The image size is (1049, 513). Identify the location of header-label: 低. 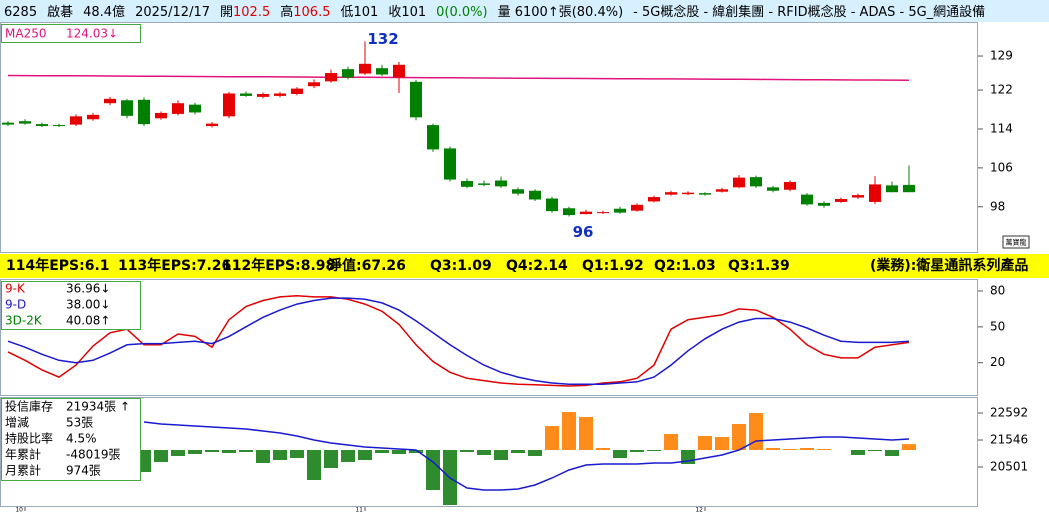
(346, 12).